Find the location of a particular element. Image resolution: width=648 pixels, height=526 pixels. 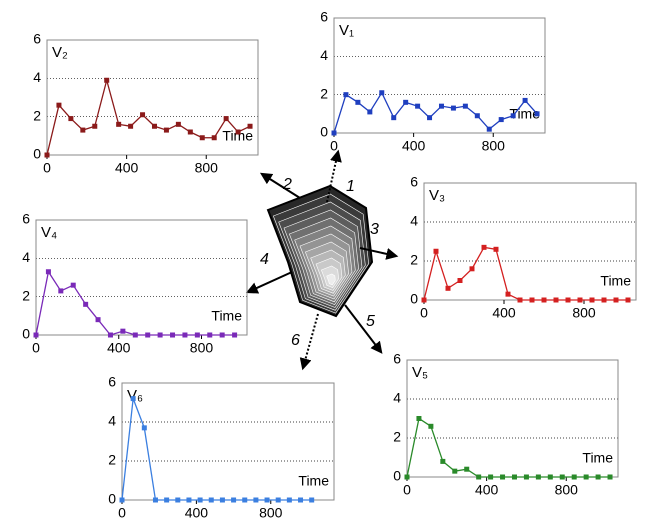

central-diagram is located at coordinates (320, 251).